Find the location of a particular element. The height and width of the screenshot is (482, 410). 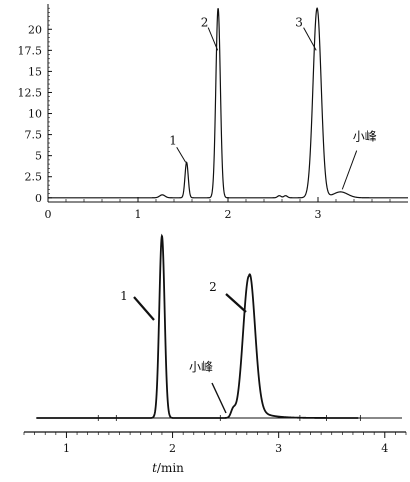

bottom-peak1-leader is located at coordinates (144, 308).